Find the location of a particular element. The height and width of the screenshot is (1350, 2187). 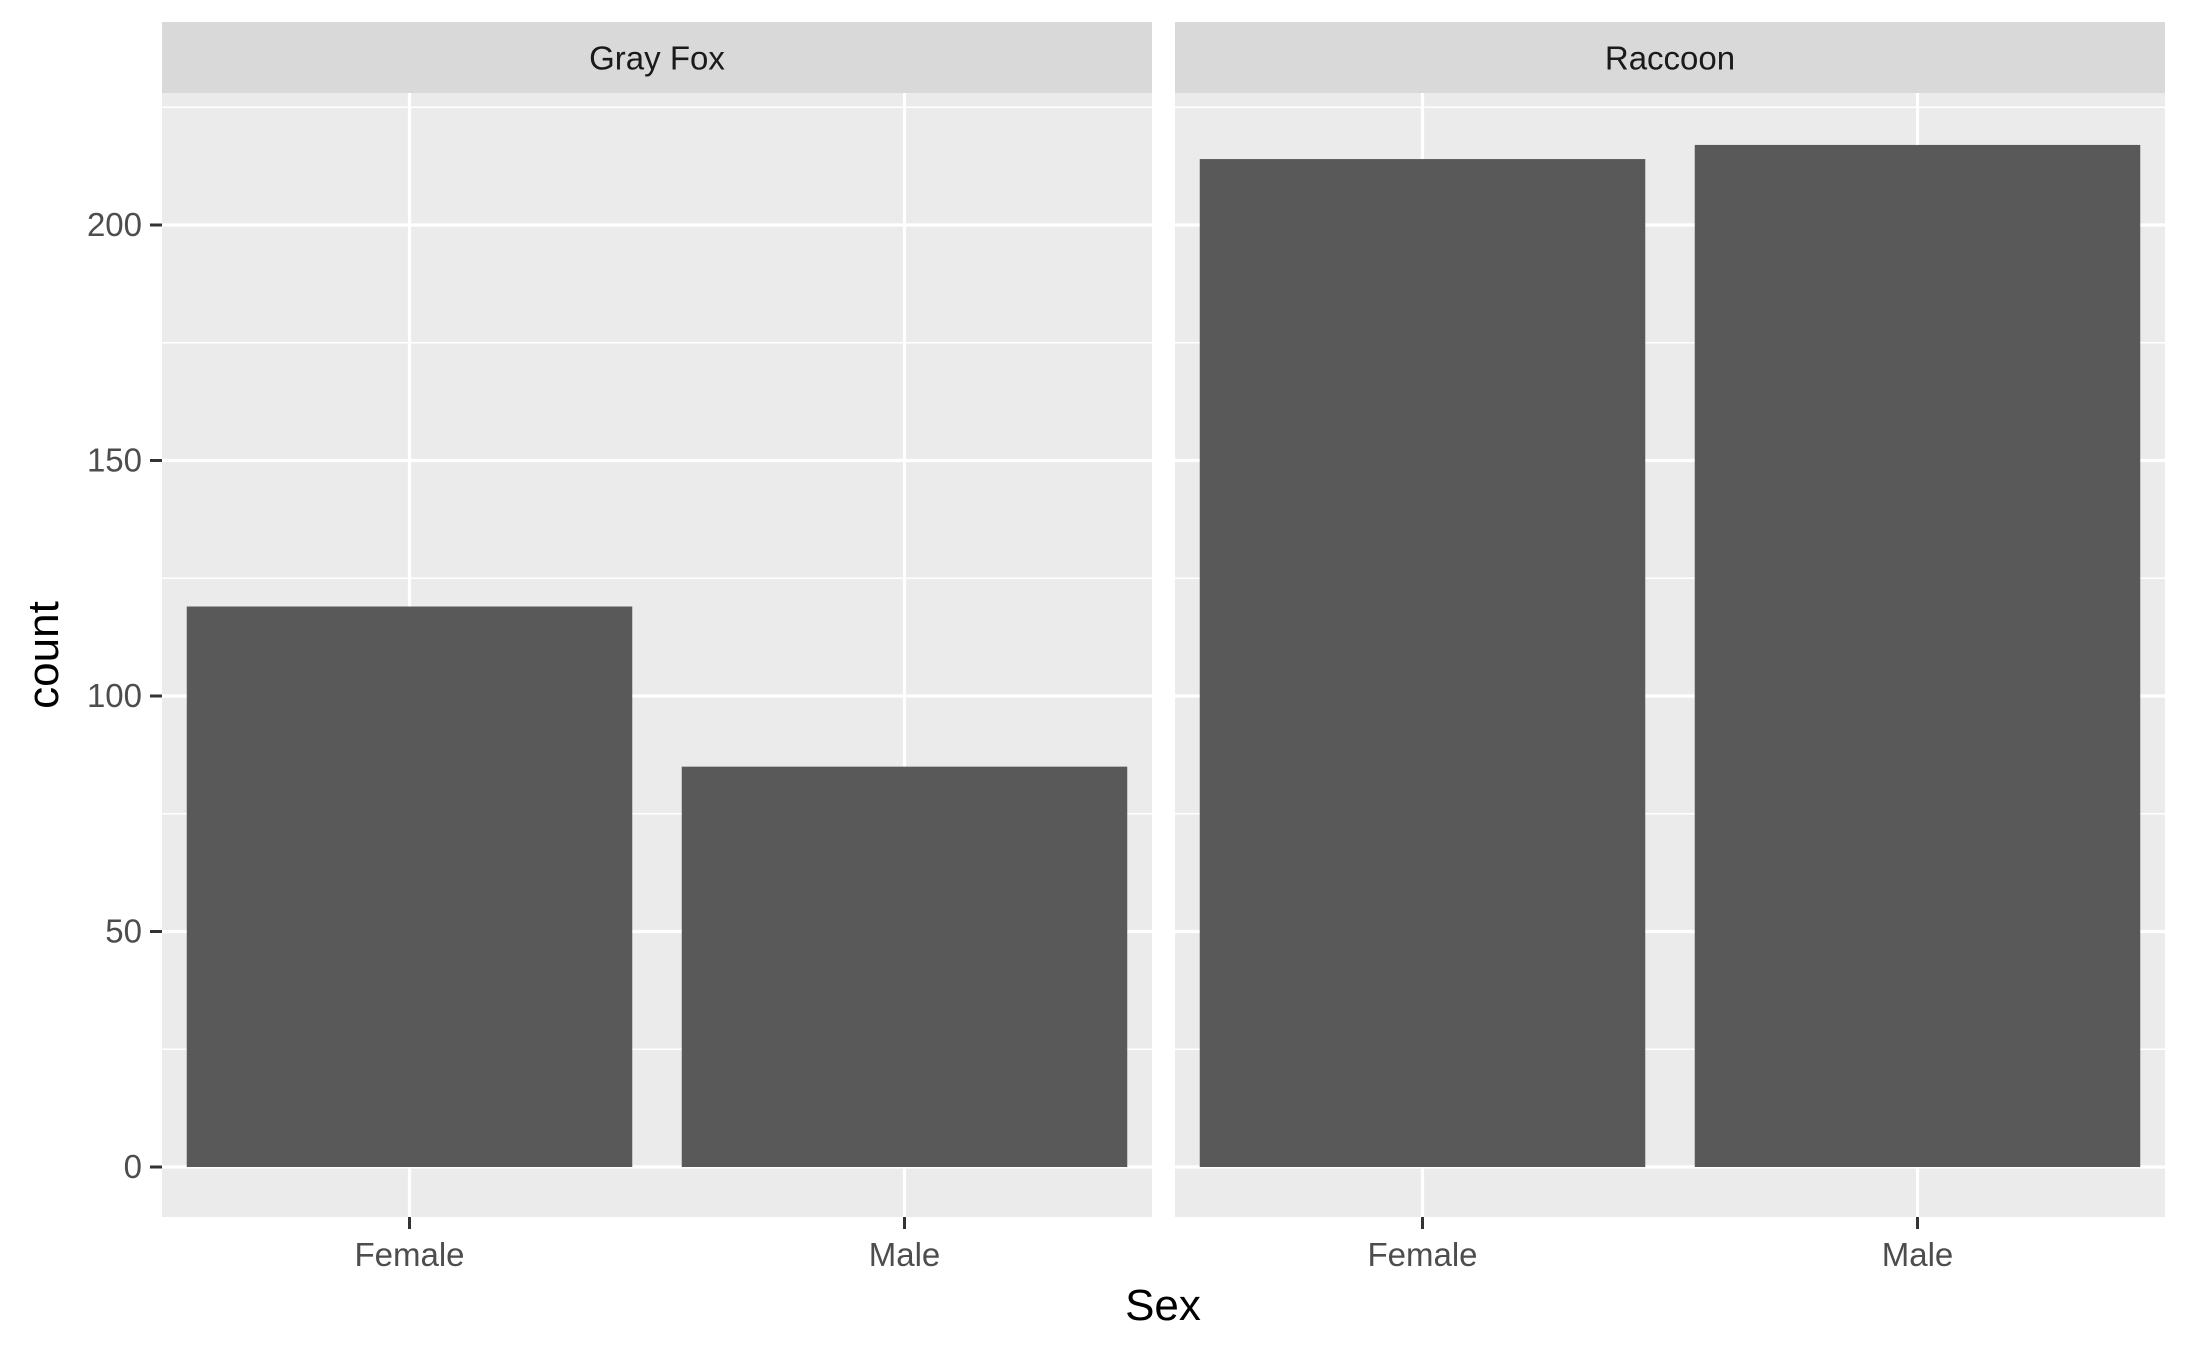

facet-title: Raccoon is located at coordinates (1670, 58).